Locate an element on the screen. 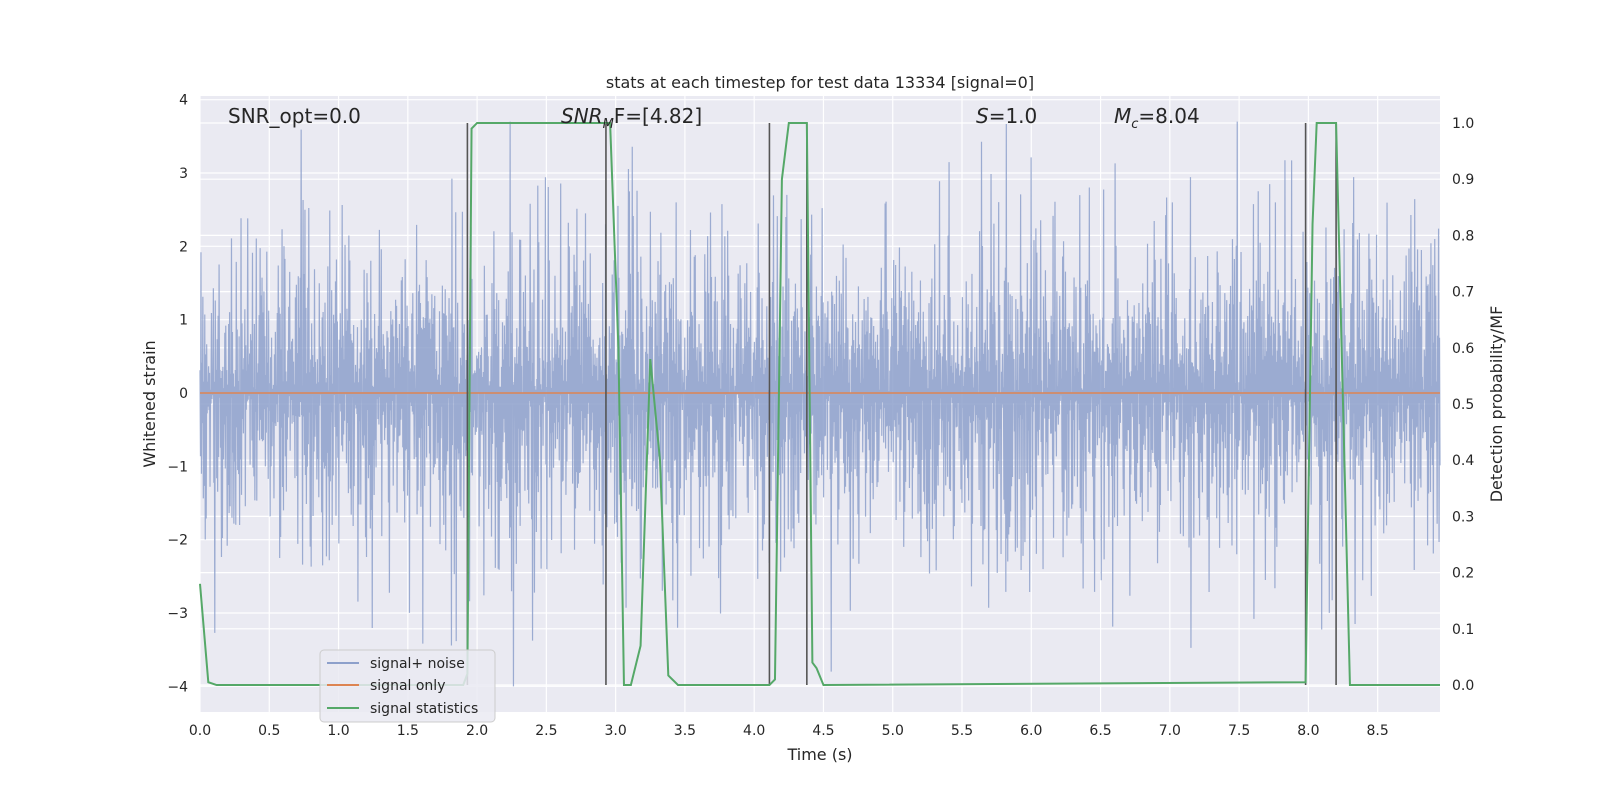 This screenshot has width=1600, height=800. annotation-mc: Mc=8.04 is located at coordinates (1157, 118).